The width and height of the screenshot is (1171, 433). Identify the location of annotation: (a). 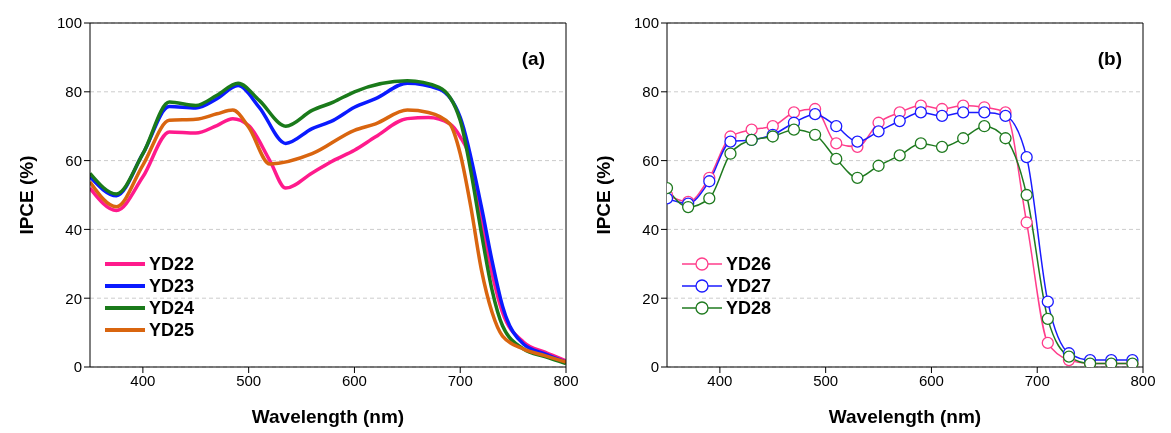
(533, 59).